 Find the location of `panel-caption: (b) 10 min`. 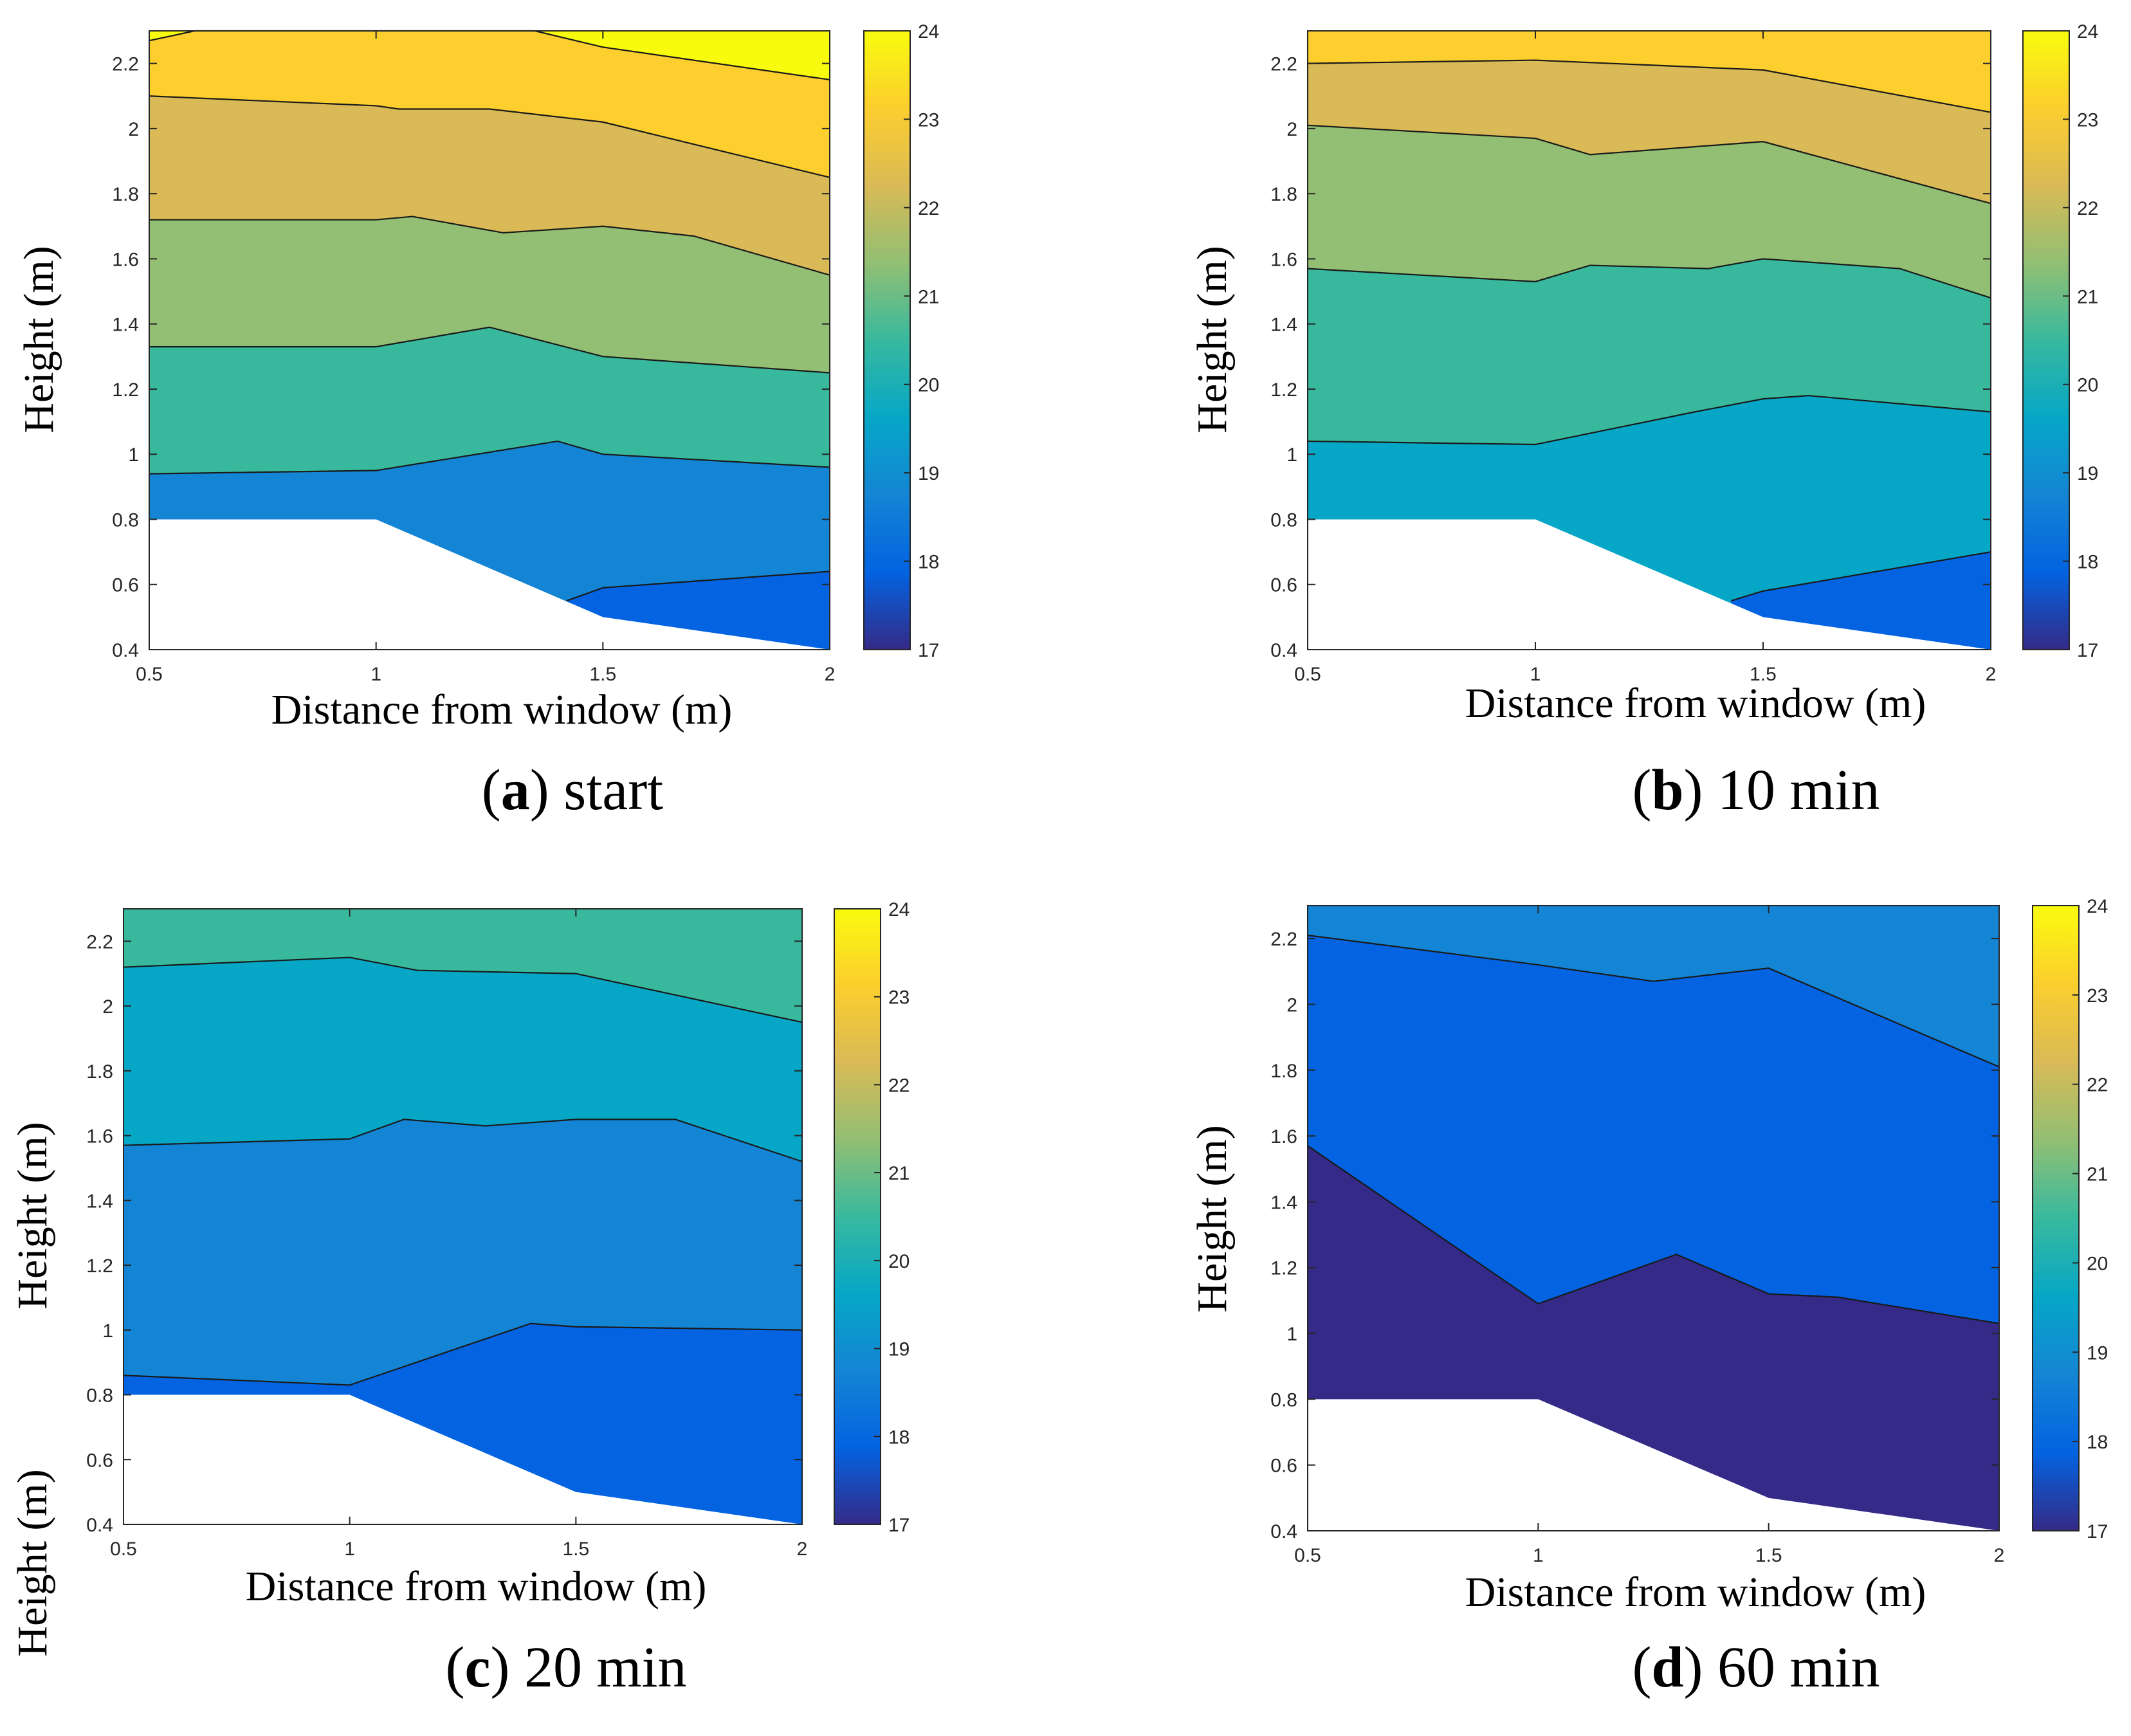

panel-caption: (b) 10 min is located at coordinates (1755, 790).